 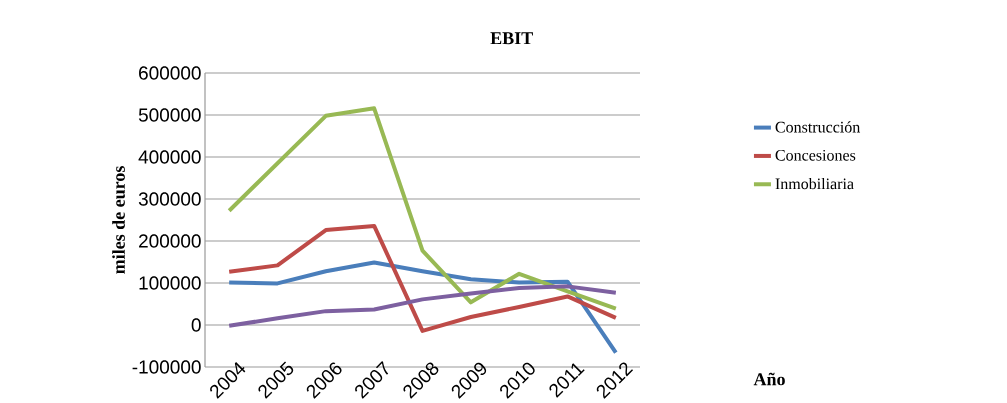 What do you see at coordinates (169, 199) in the screenshot?
I see `y-tick-label: 300000` at bounding box center [169, 199].